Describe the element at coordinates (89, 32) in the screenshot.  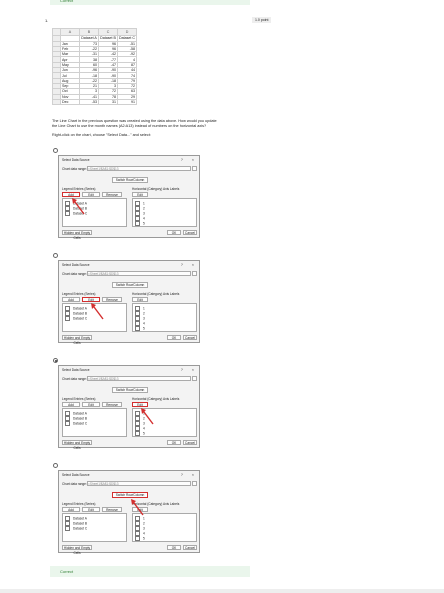
I see `column-header: B` at that location.